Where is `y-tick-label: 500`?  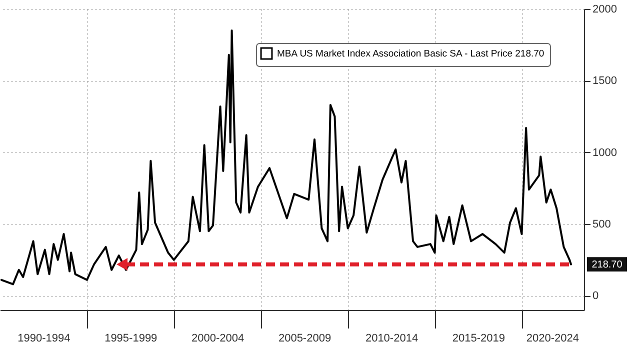
y-tick-label: 500 is located at coordinates (601, 224).